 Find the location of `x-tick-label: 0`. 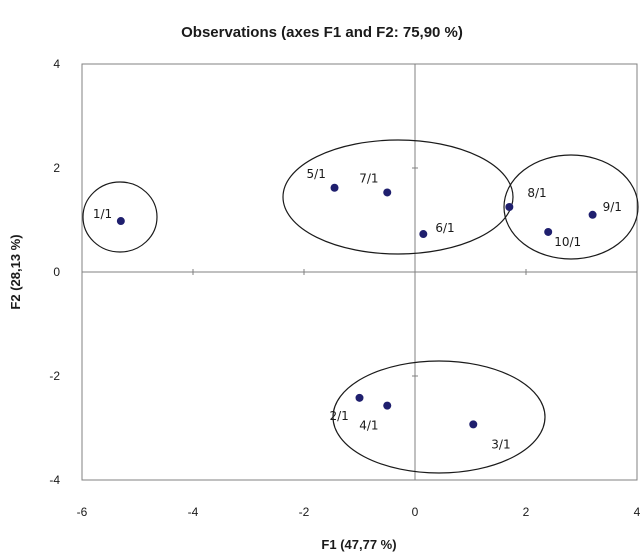

x-tick-label: 0 is located at coordinates (415, 512).